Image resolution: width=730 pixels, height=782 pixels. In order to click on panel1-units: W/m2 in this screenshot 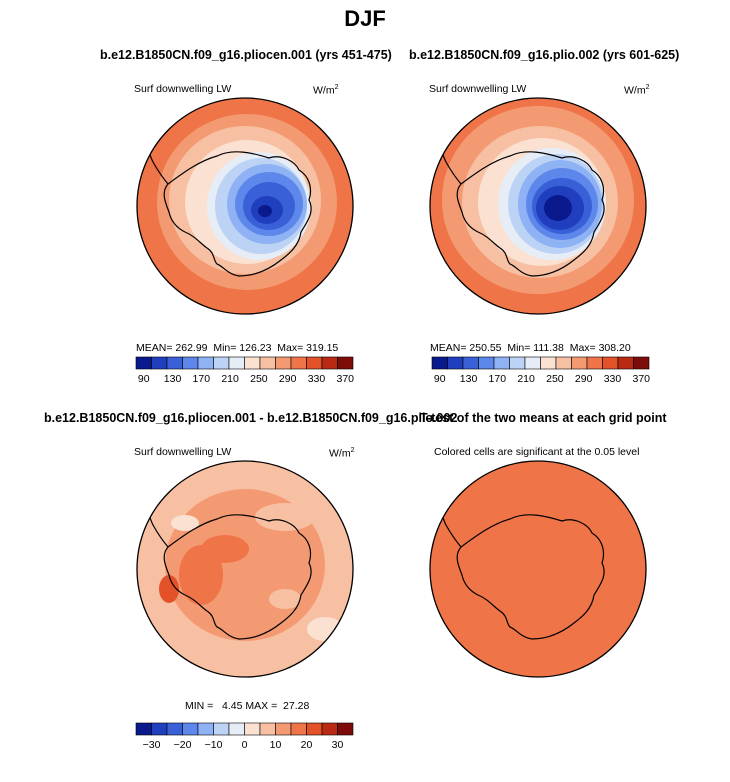, I will do `click(326, 90)`.